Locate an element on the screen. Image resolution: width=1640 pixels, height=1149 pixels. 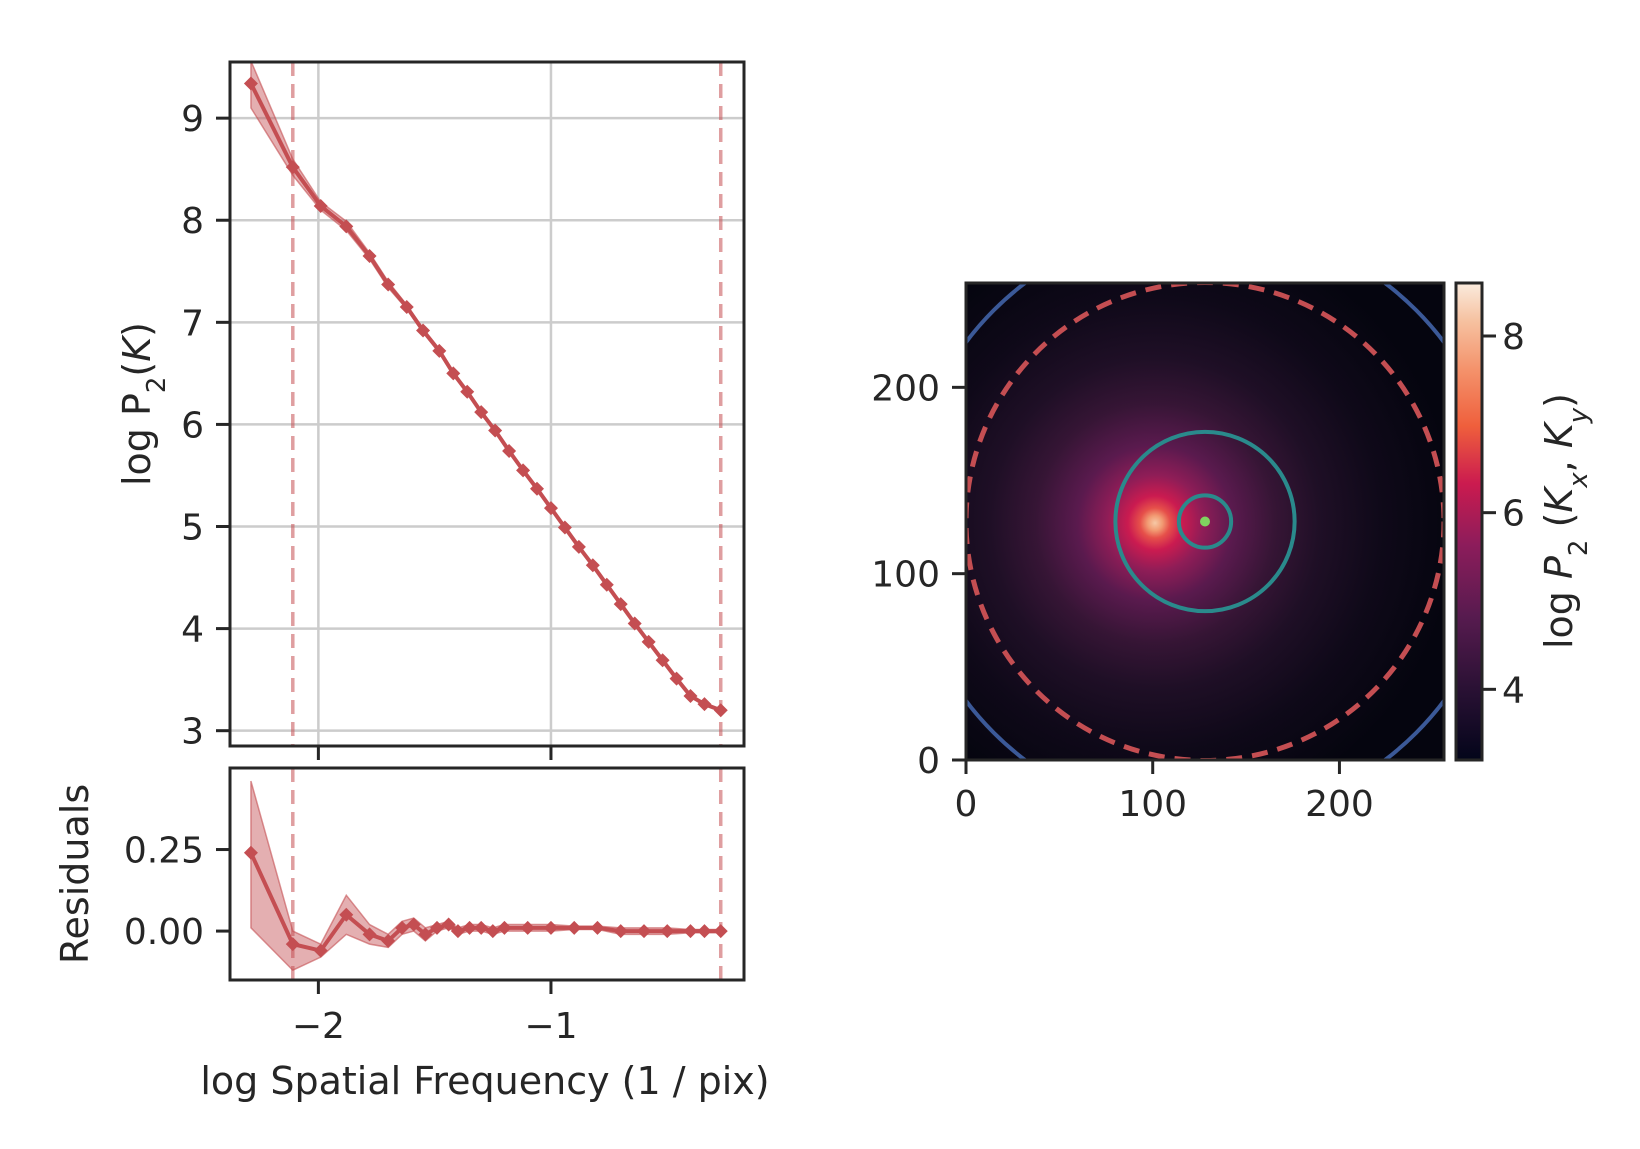
colorbar-tick-label-2: 8 is located at coordinates (1513, 337).